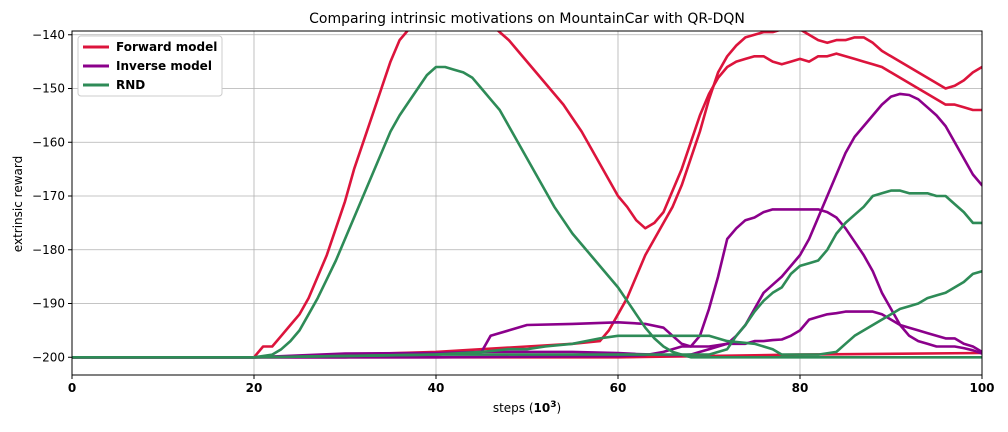 This screenshot has height=432, width=1008. Describe the element at coordinates (436, 388) in the screenshot. I see `x-tick-label: 40` at that location.